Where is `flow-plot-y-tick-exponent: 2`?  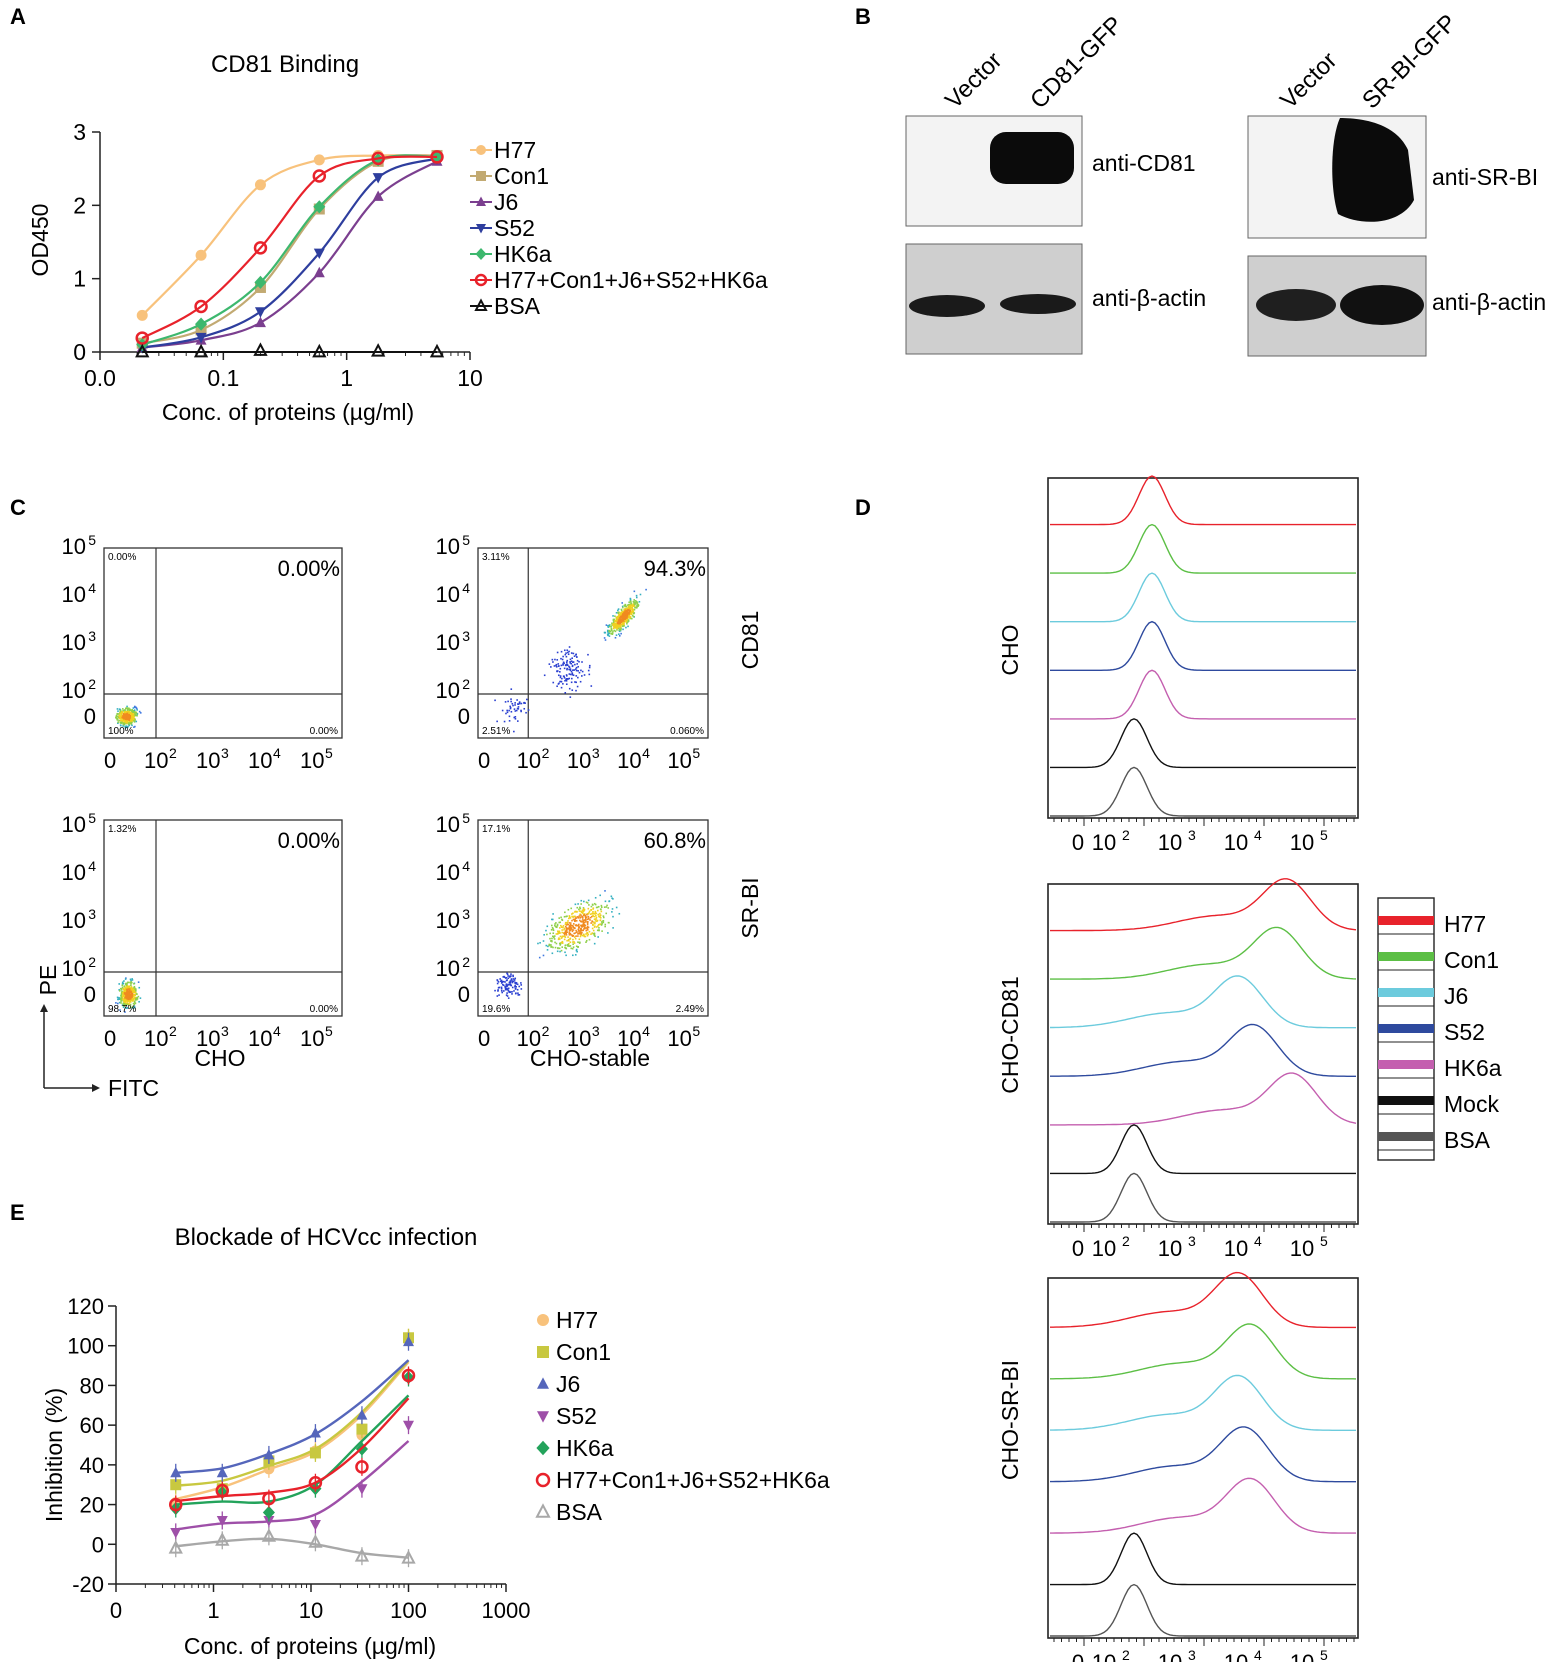 flow-plot-y-tick-exponent: 2 is located at coordinates (466, 684).